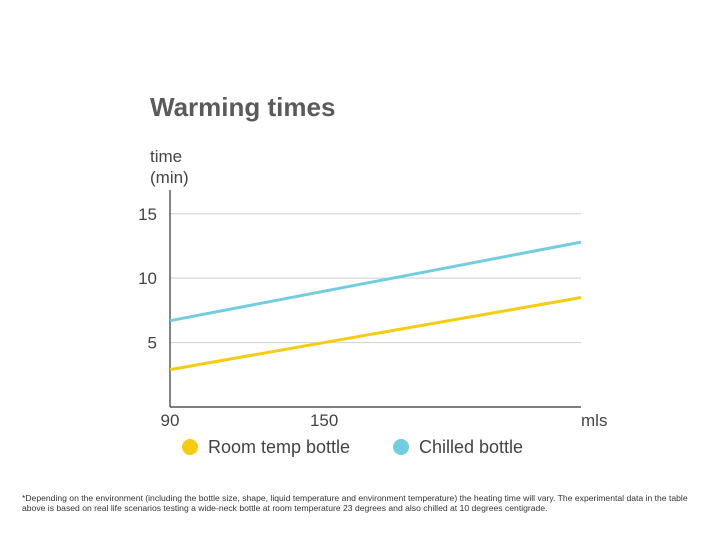  I want to click on legend-label-chilled: Chilled bottle, so click(471, 447).